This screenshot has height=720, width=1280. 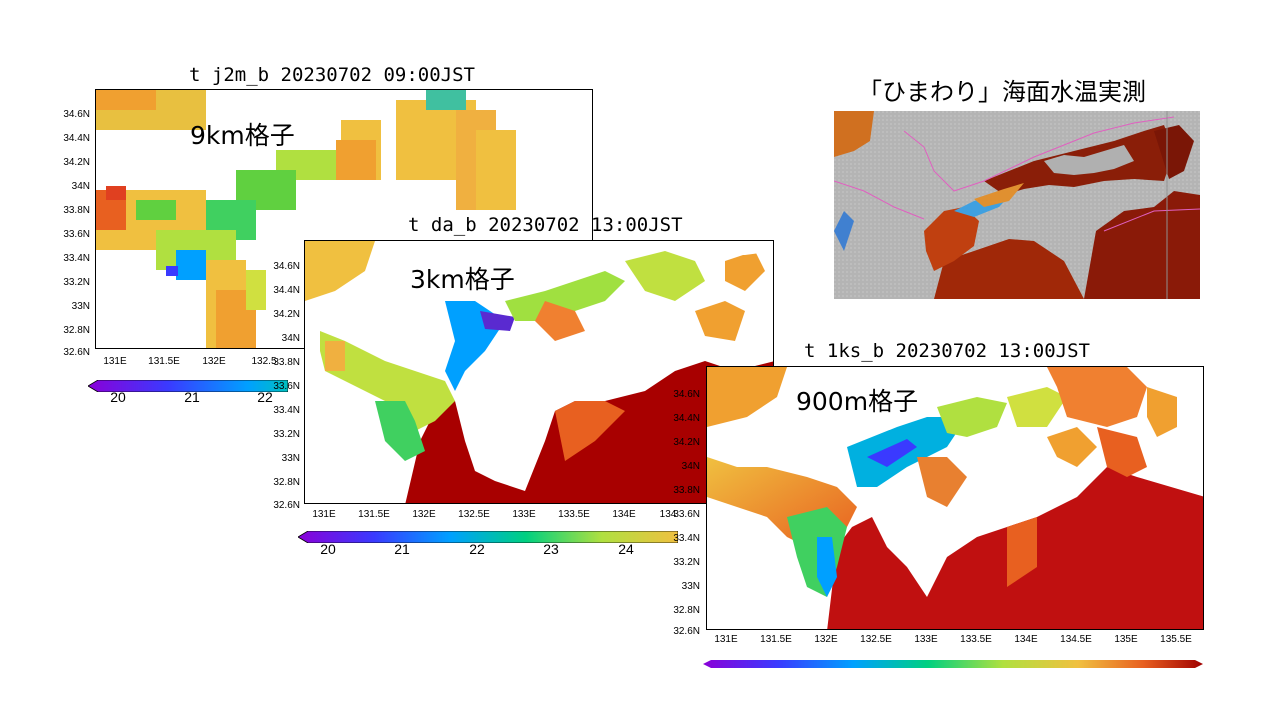 What do you see at coordinates (668, 514) in the screenshot?
I see `lon-tick: 134` at bounding box center [668, 514].